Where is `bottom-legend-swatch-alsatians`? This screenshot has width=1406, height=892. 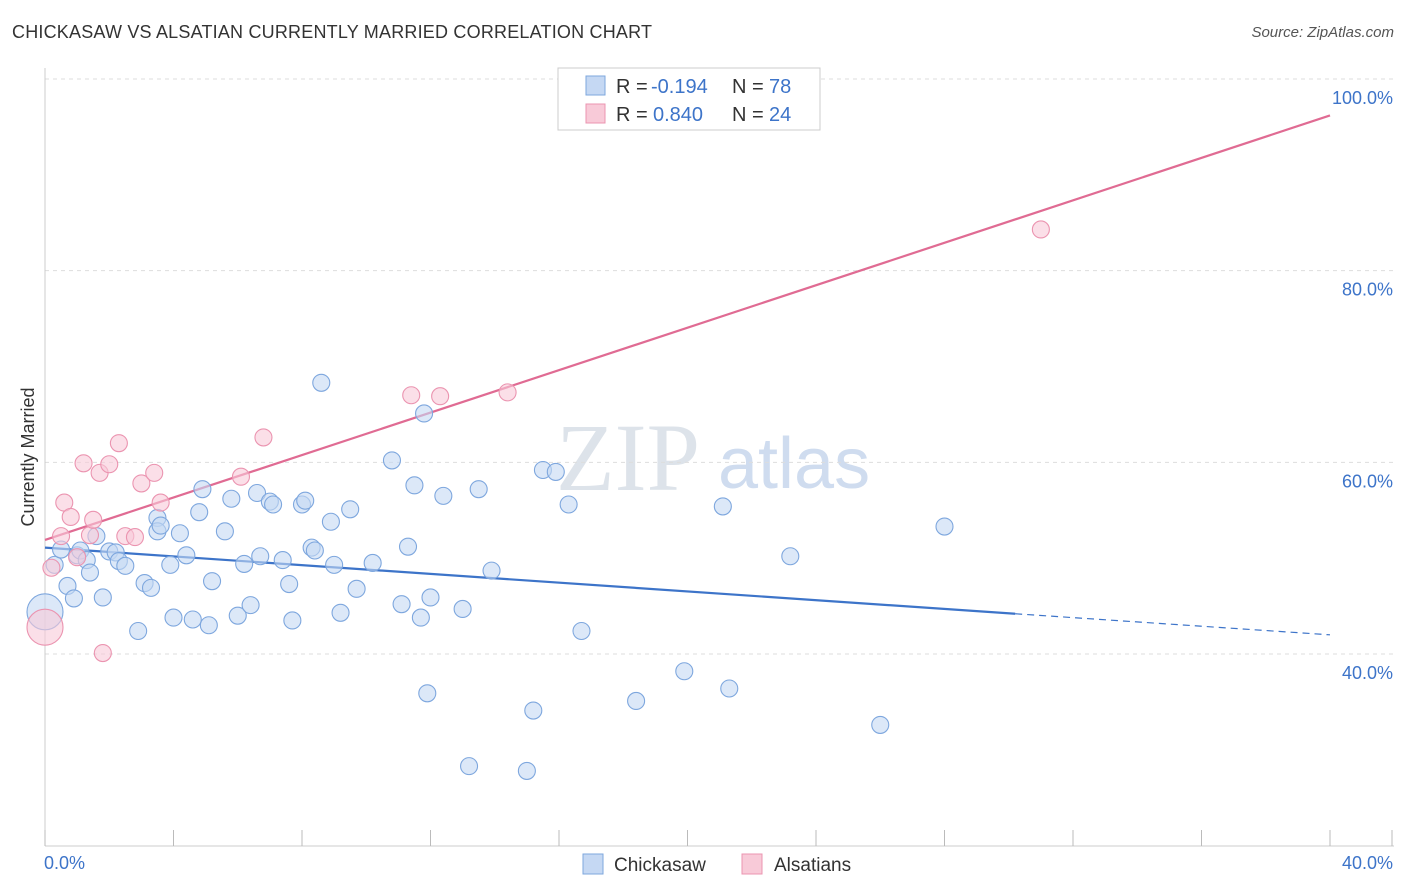 bottom-legend-swatch-alsatians is located at coordinates (752, 864).